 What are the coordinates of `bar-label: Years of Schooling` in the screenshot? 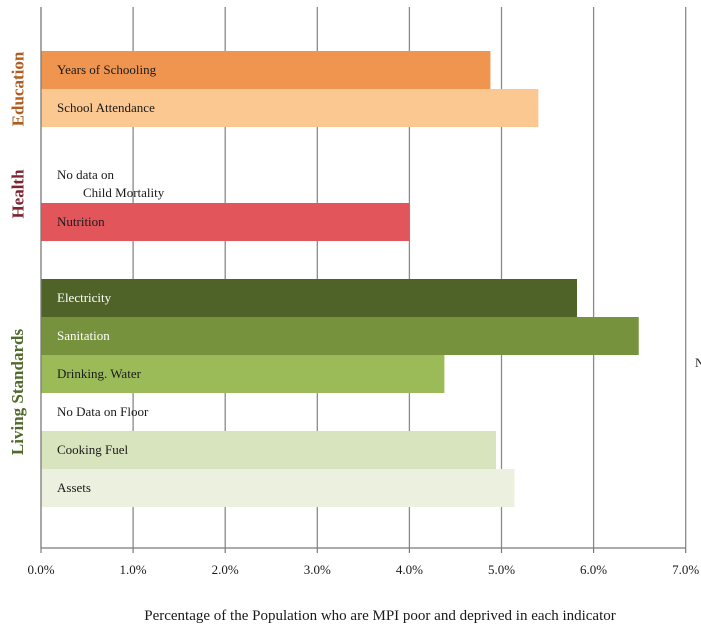 It's located at (107, 69).